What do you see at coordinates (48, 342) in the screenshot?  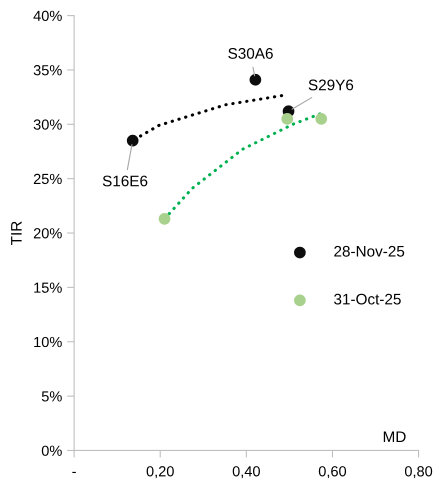 I see `y-tick-label: 10%` at bounding box center [48, 342].